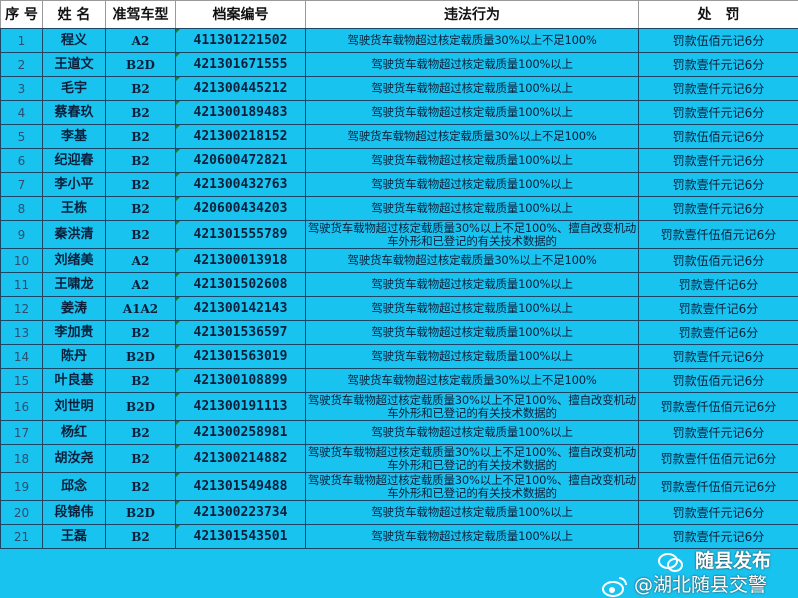 This screenshot has height=598, width=798. Describe the element at coordinates (140, 14) in the screenshot. I see `header-license-type: 准驾车型` at that location.